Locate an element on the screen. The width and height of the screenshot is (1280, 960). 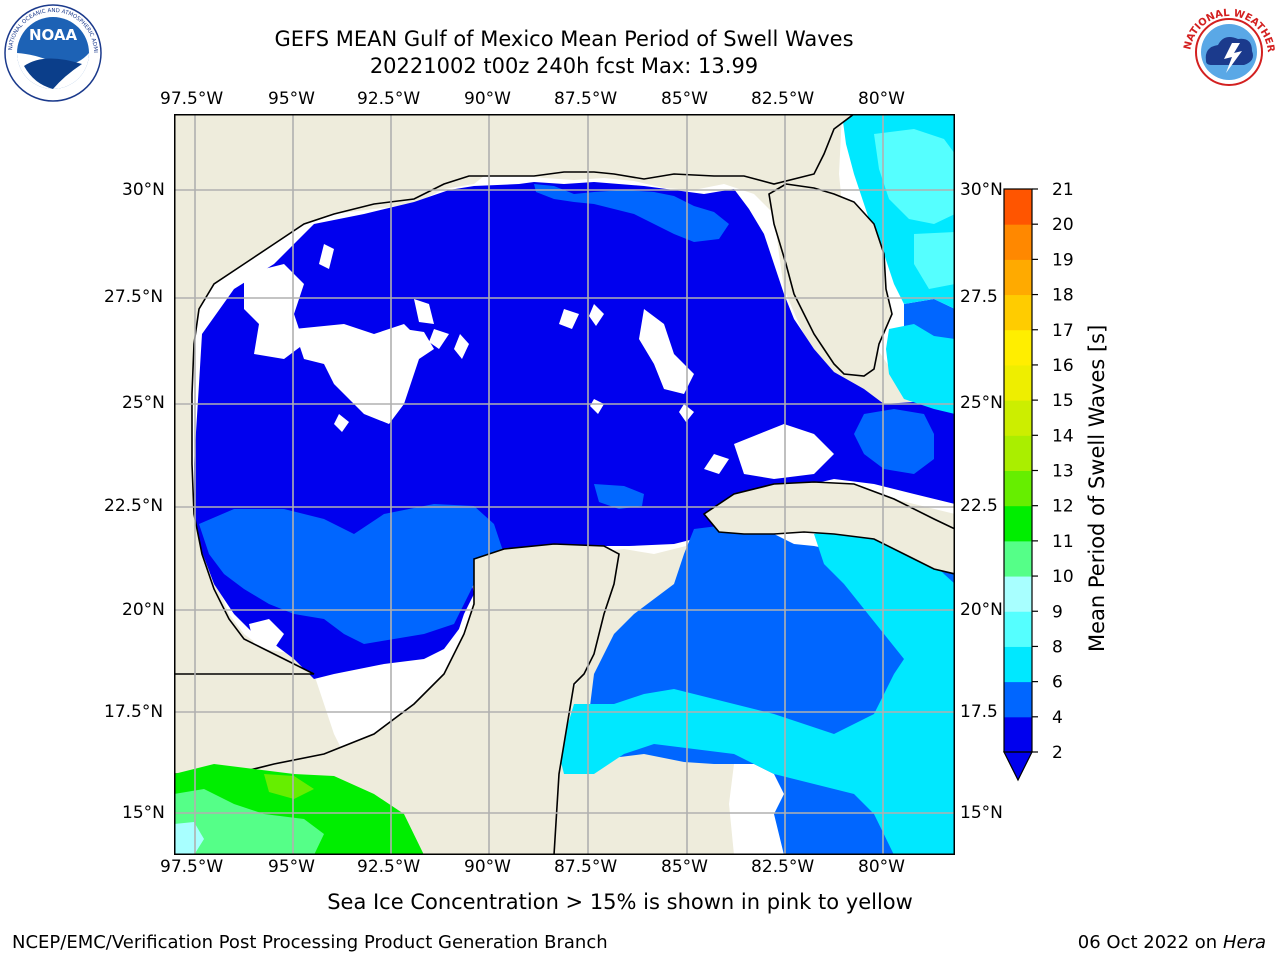
lon-label-top: 87.5°W is located at coordinates (586, 99).